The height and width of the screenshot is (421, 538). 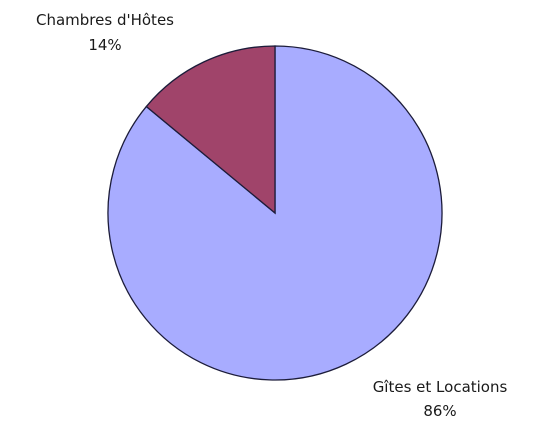 What do you see at coordinates (439, 411) in the screenshot?
I see `label-gites-percent: 86%` at bounding box center [439, 411].